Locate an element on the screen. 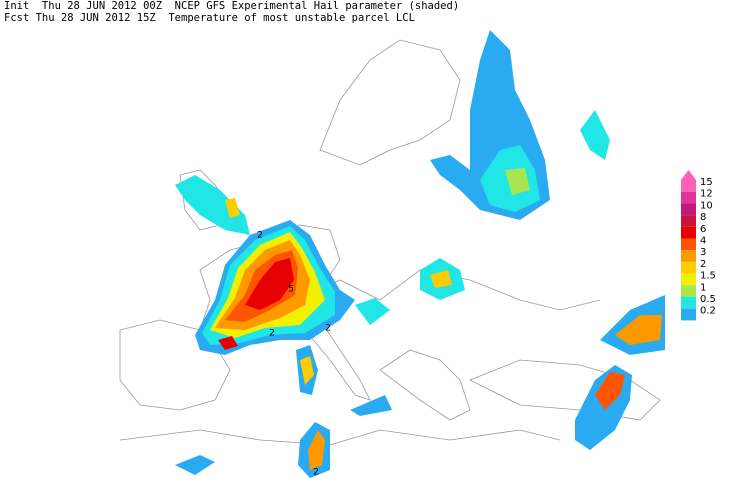  legend-label: 15 is located at coordinates (706, 182).